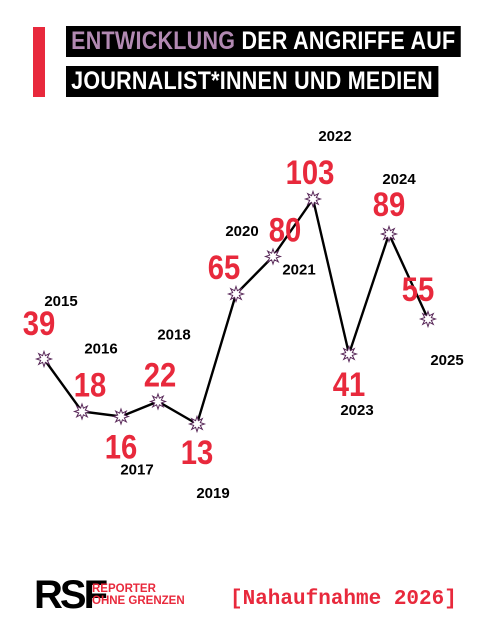 Image resolution: width=480 pixels, height=640 pixels. What do you see at coordinates (121, 416) in the screenshot?
I see `data-point-2017` at bounding box center [121, 416].